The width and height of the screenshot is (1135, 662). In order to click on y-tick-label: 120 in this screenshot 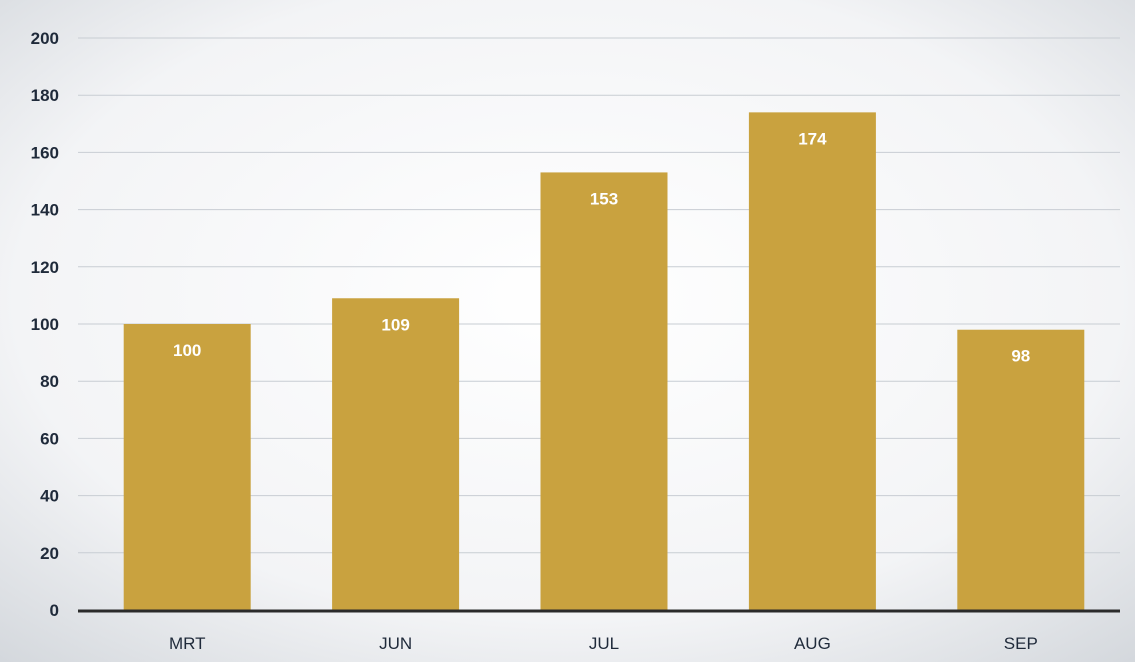, I will do `click(45, 267)`.